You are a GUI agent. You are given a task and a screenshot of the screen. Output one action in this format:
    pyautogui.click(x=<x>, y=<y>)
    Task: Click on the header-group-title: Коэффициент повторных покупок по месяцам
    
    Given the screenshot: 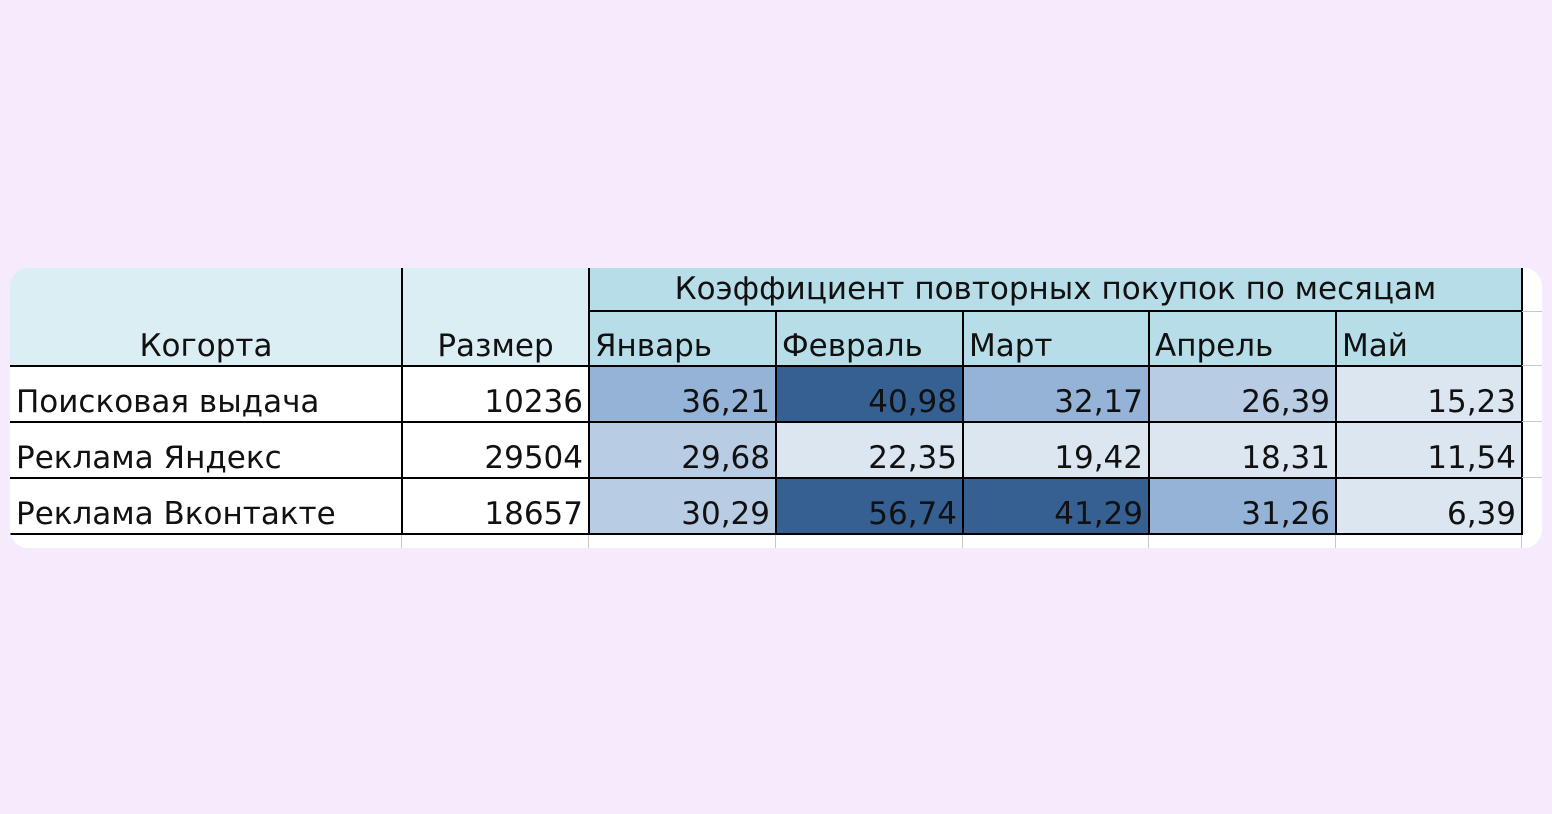 What is the action you would take?
    pyautogui.click(x=1055, y=289)
    